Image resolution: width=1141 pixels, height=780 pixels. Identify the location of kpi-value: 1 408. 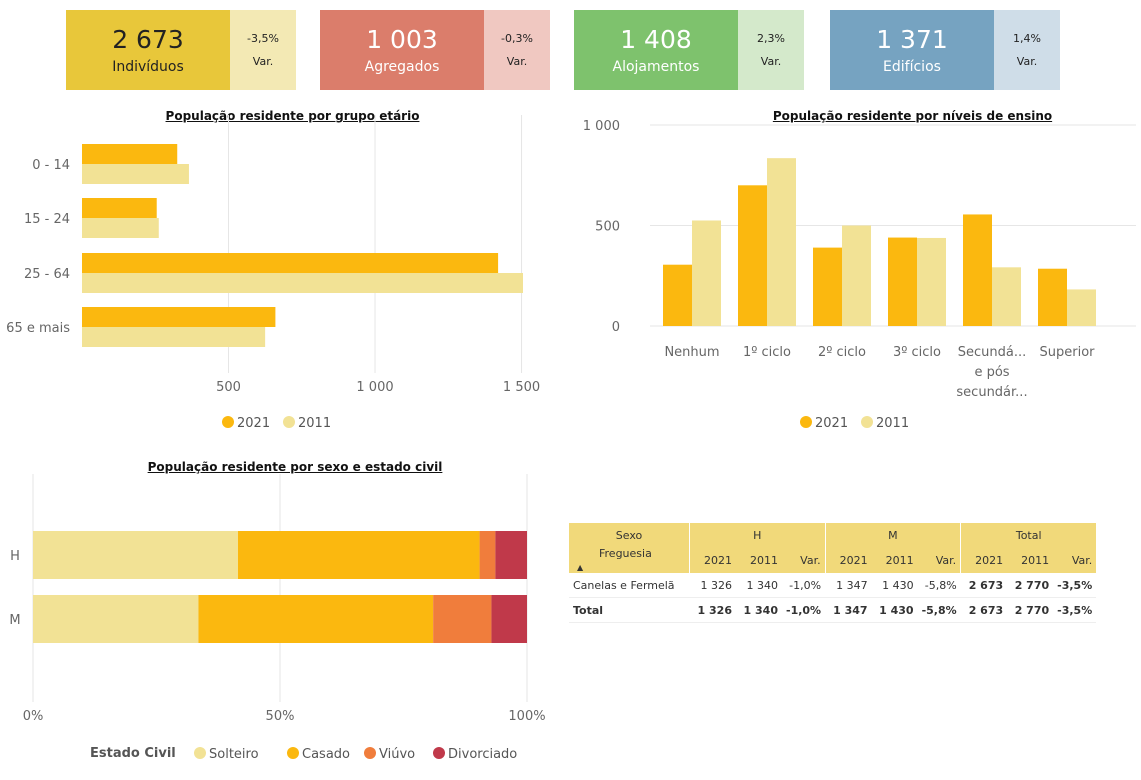
(656, 39).